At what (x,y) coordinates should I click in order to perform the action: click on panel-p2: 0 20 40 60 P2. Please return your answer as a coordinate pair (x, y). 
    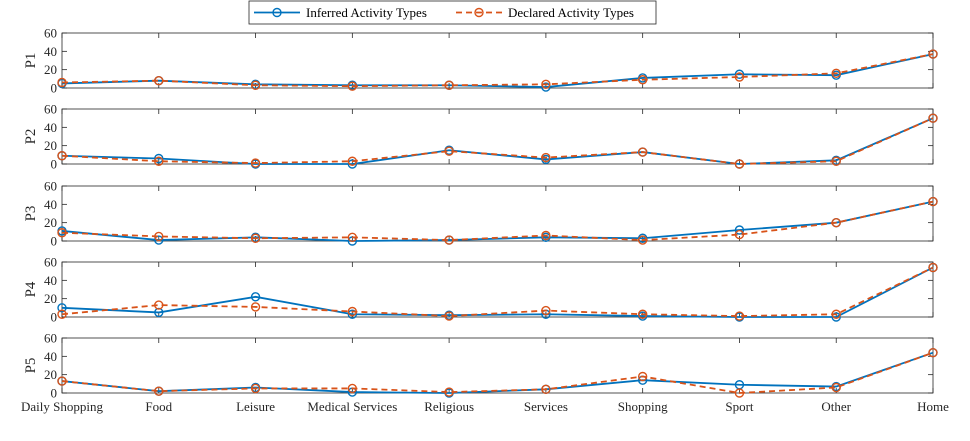
    Looking at the image, I should click on (480, 137).